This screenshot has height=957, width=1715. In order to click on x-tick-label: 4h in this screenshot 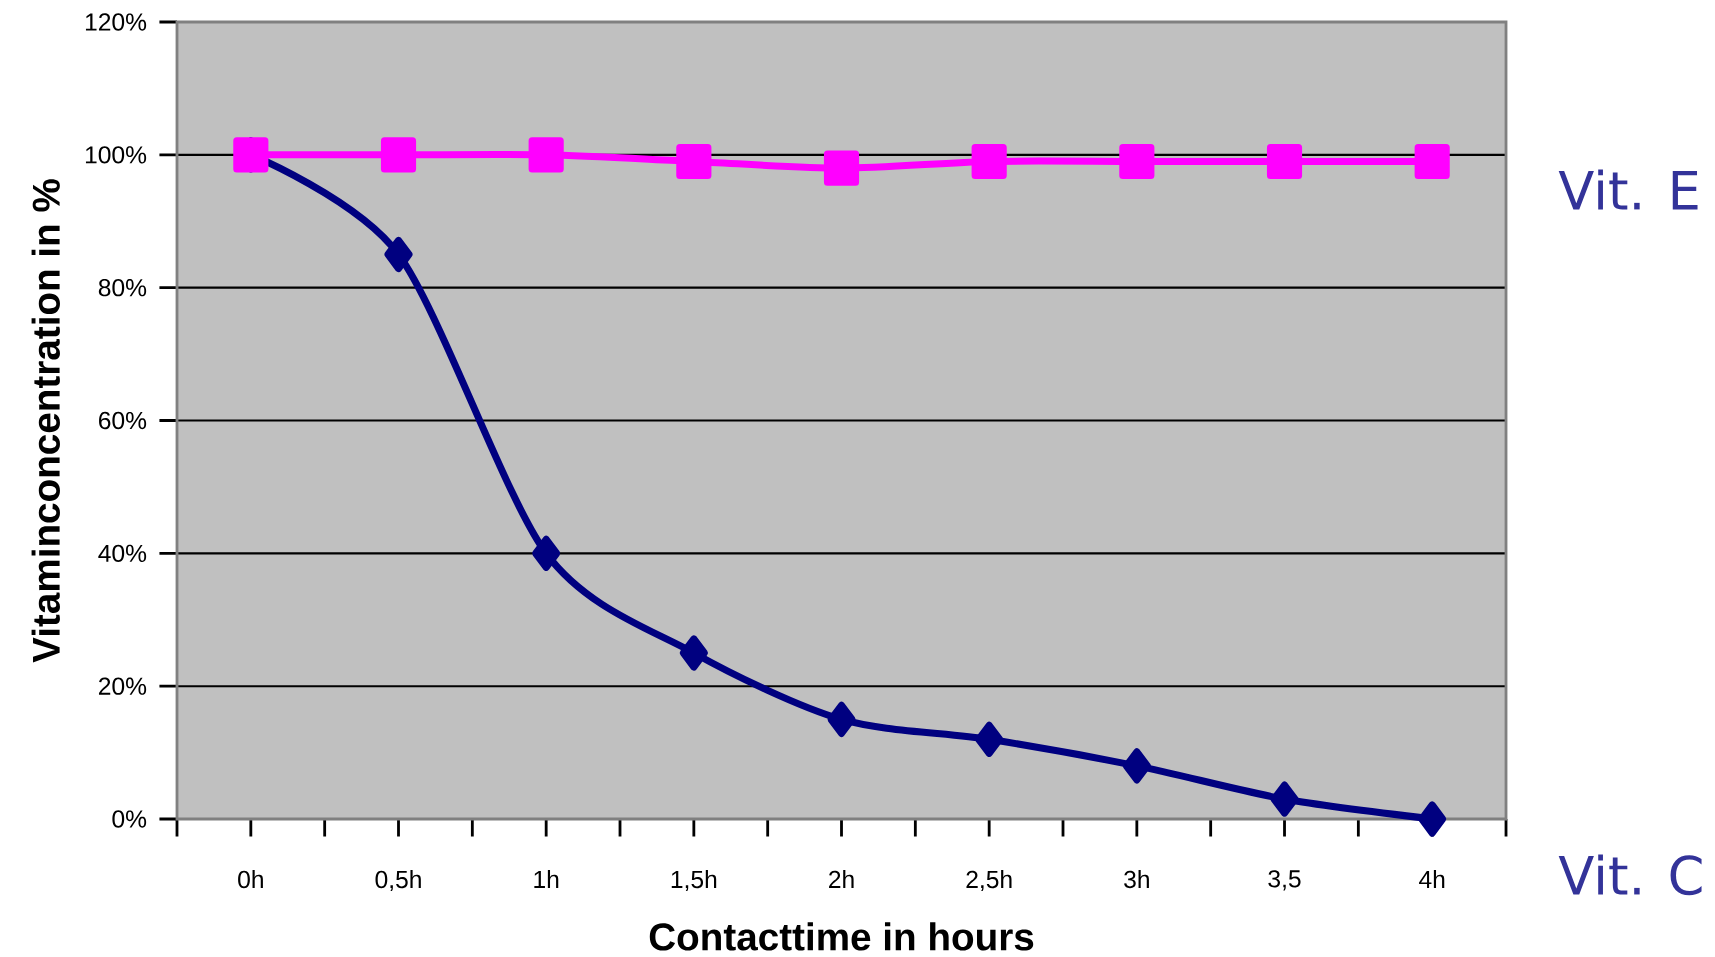, I will do `click(1432, 879)`.